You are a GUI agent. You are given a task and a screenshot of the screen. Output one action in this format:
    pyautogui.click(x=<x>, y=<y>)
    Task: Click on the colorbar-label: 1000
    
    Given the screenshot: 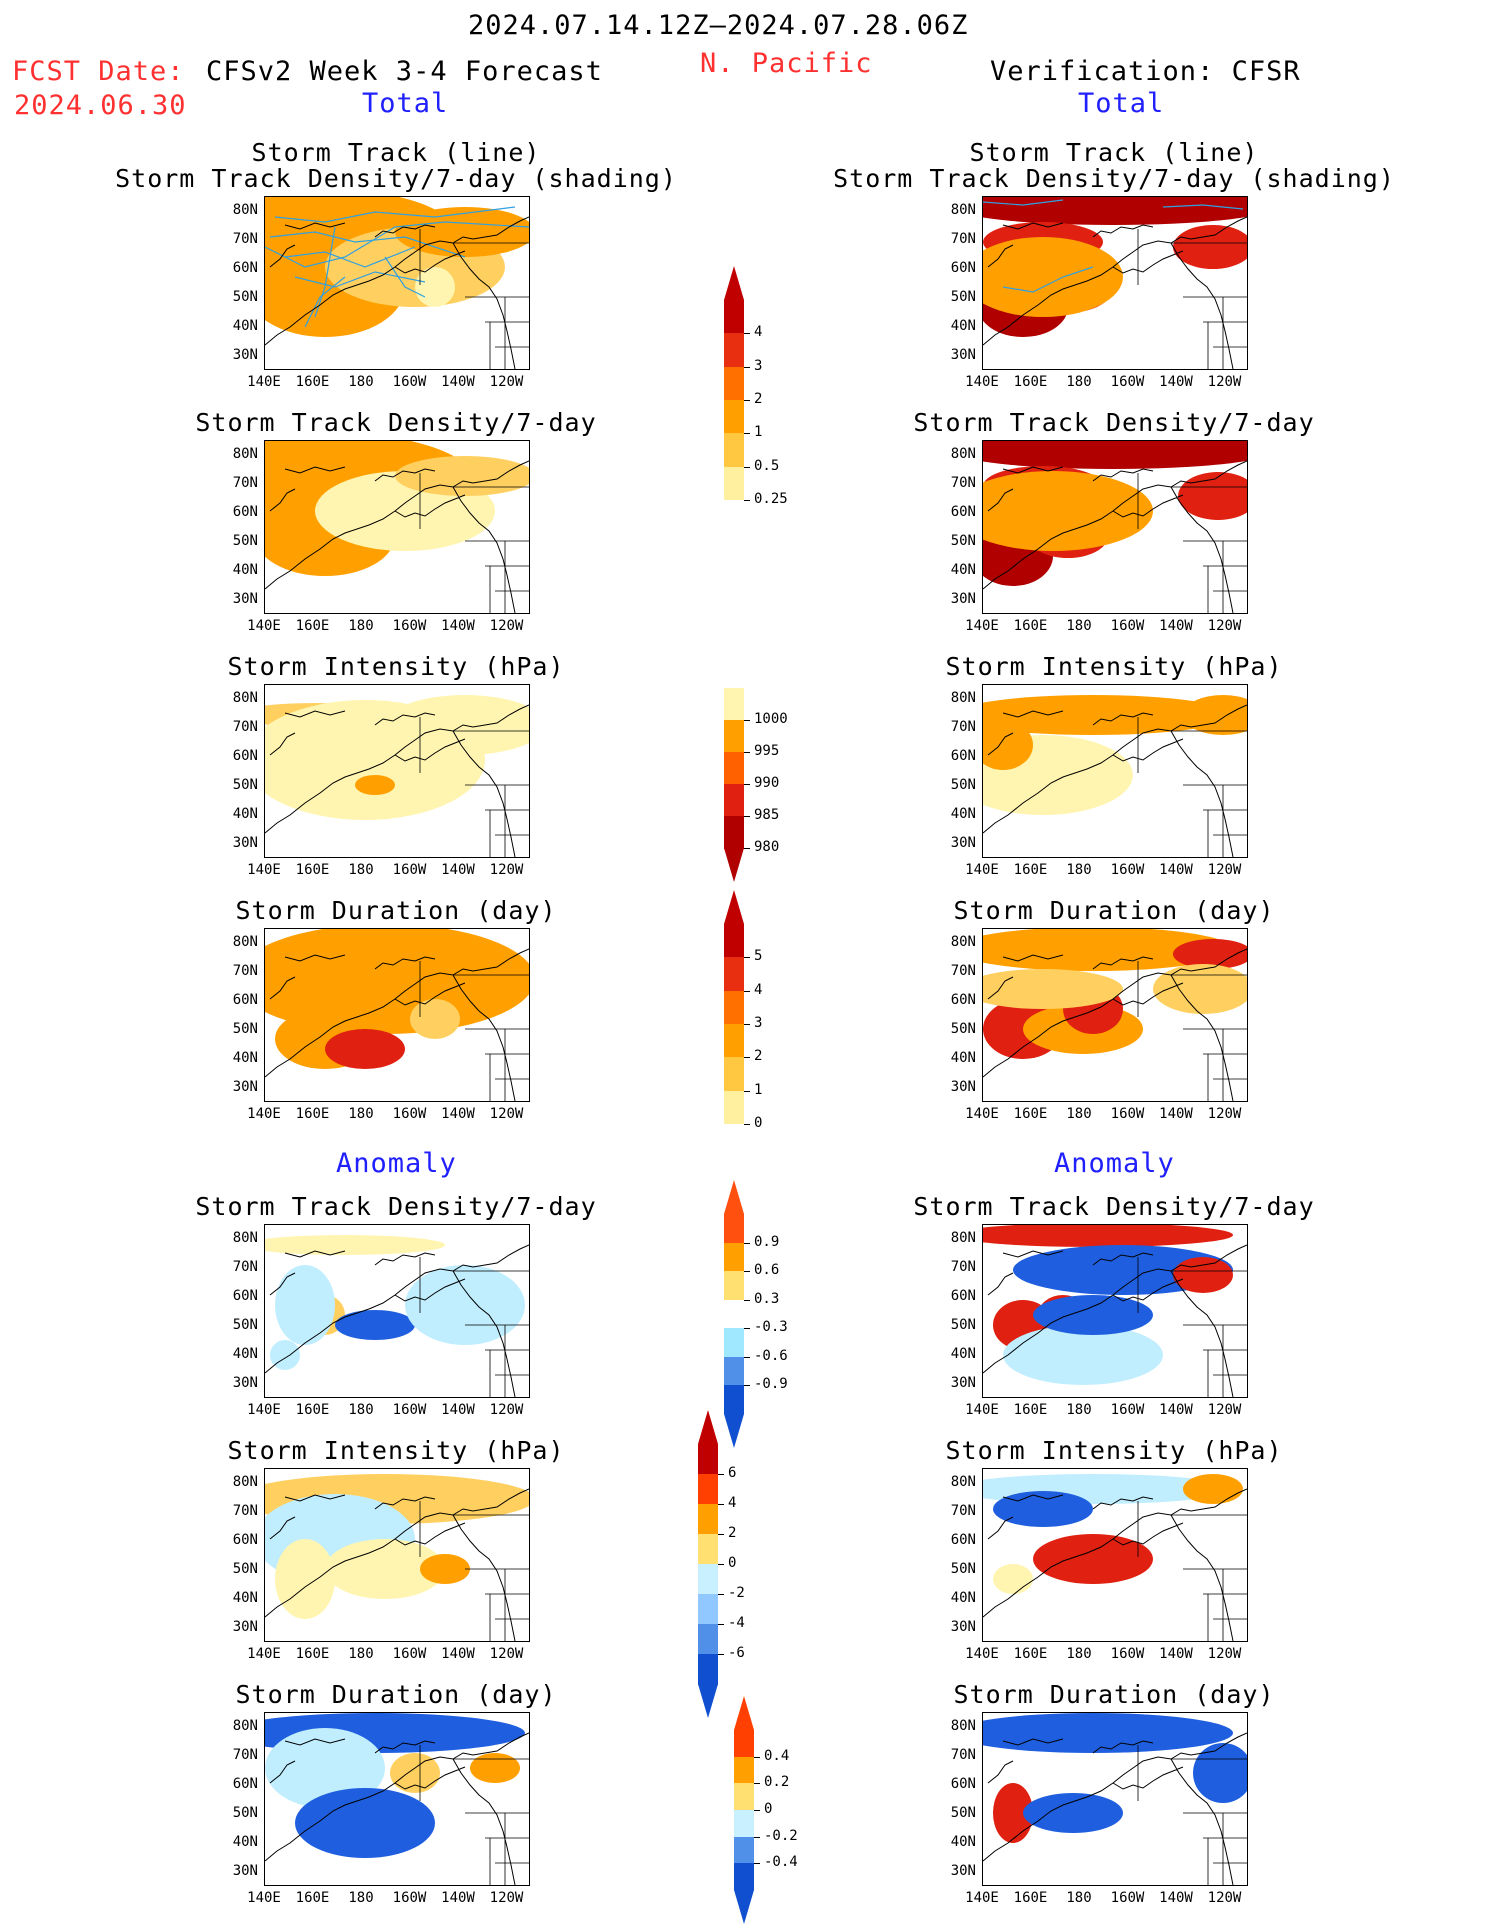 What is the action you would take?
    pyautogui.click(x=771, y=719)
    